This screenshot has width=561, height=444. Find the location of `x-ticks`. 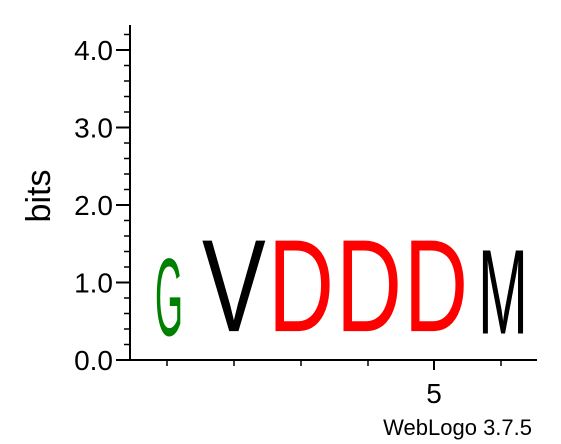

x-ticks is located at coordinates (334, 365).